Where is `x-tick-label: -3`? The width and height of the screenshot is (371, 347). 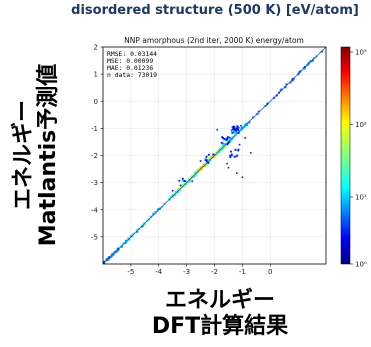
x-tick-label: -3 is located at coordinates (186, 272).